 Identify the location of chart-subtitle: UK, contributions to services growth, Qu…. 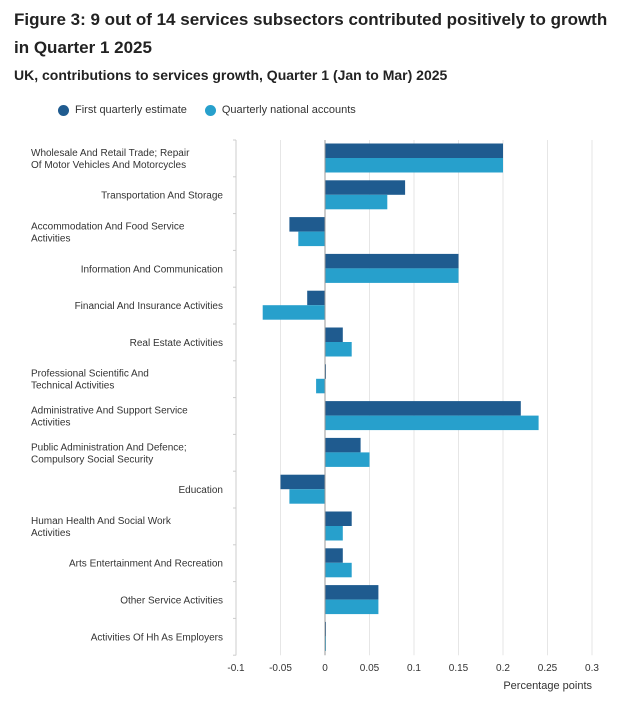
(231, 75).